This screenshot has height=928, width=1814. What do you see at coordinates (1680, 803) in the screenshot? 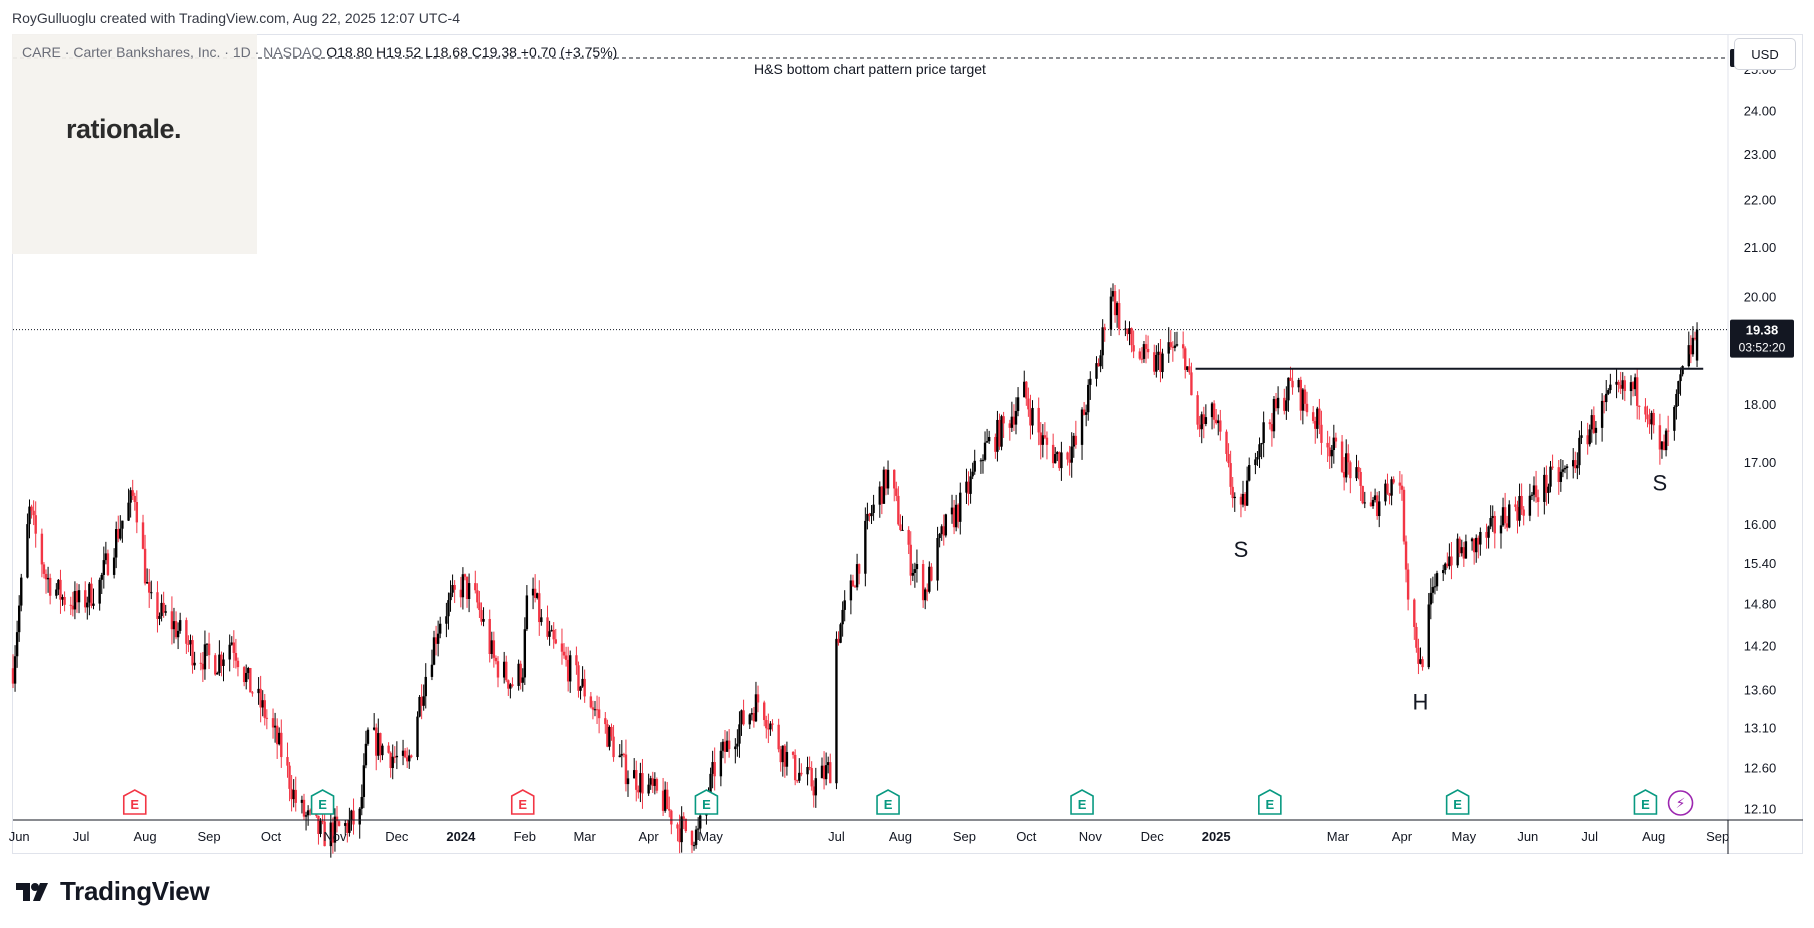
I see `dividend-icon: ⚡` at bounding box center [1680, 803].